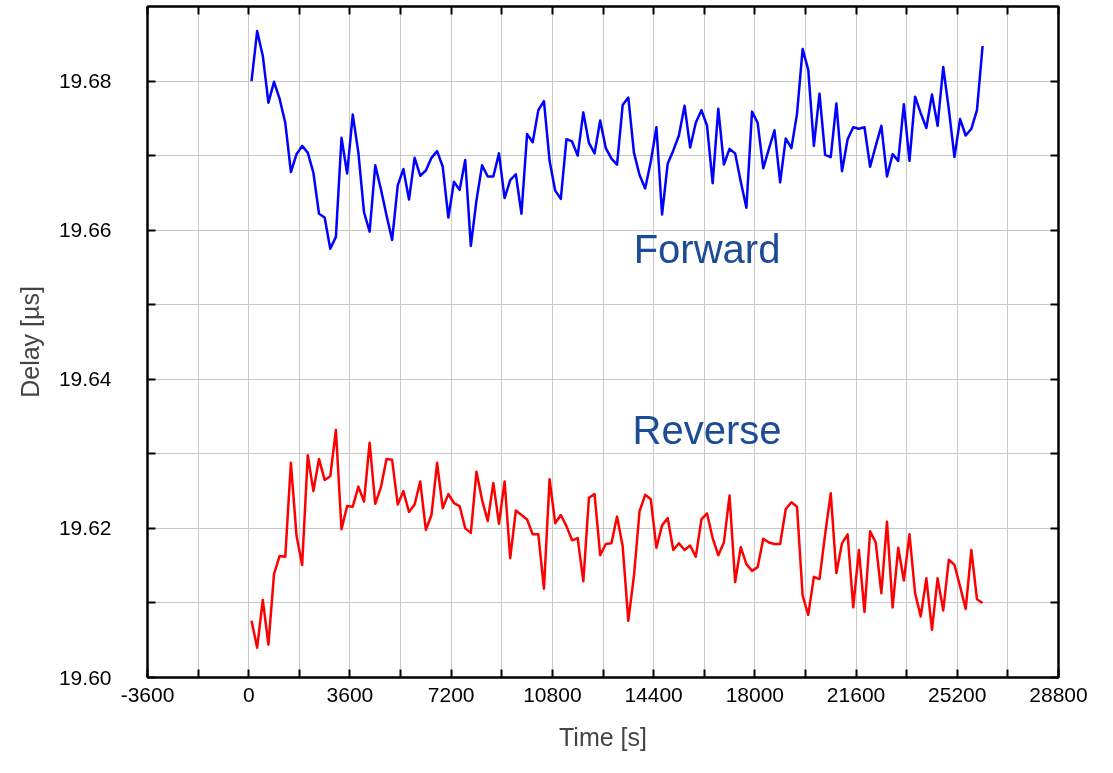 The width and height of the screenshot is (1113, 773). What do you see at coordinates (707, 429) in the screenshot?
I see `series-label: Reverse` at bounding box center [707, 429].